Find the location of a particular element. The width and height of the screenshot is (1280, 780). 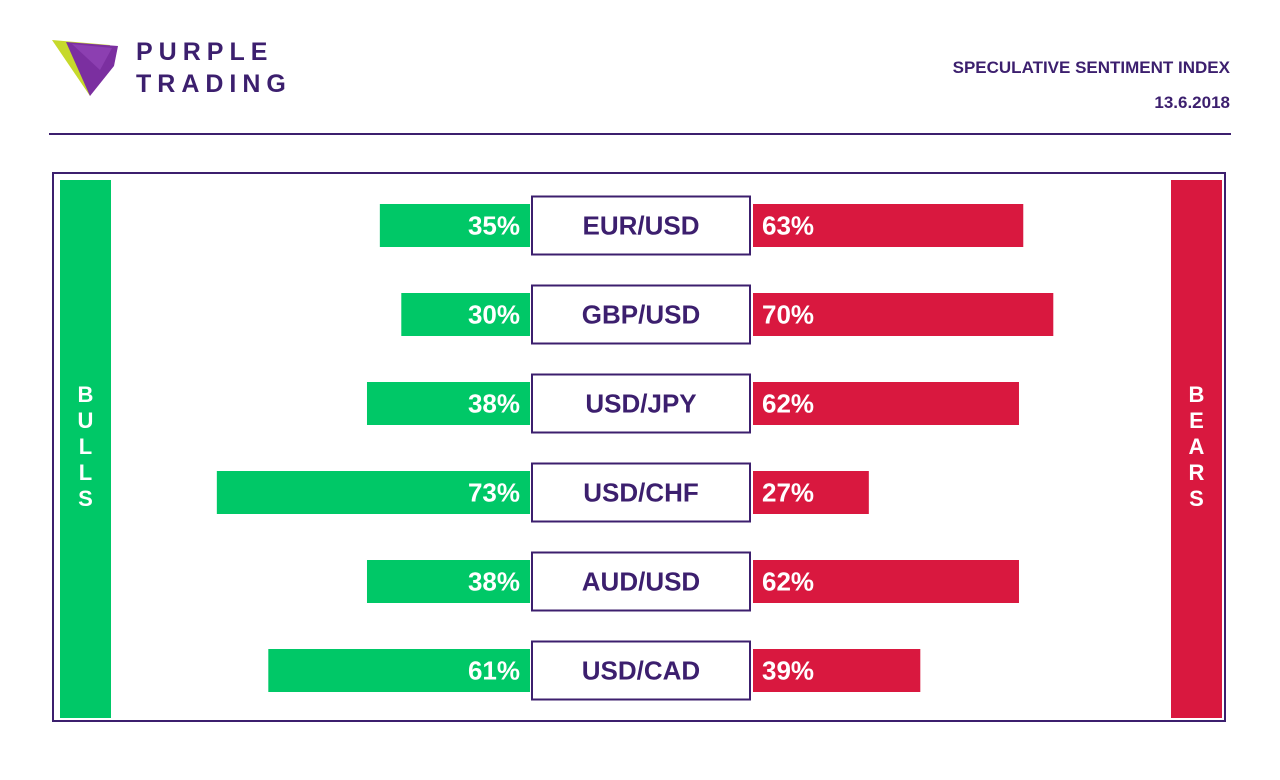

pair-label: GBP/USD is located at coordinates (641, 315).